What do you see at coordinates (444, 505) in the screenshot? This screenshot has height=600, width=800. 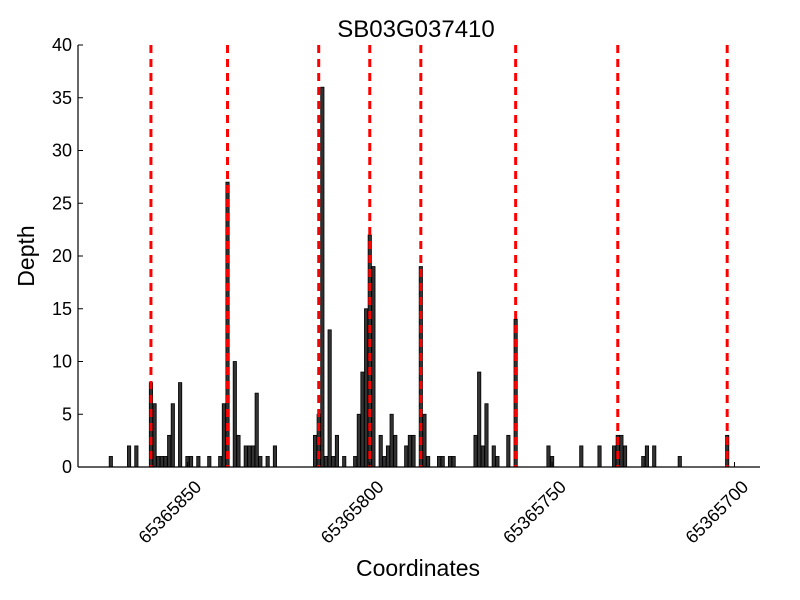 I see `x-ticks: 65365850 65365800 65365750 65365700` at bounding box center [444, 505].